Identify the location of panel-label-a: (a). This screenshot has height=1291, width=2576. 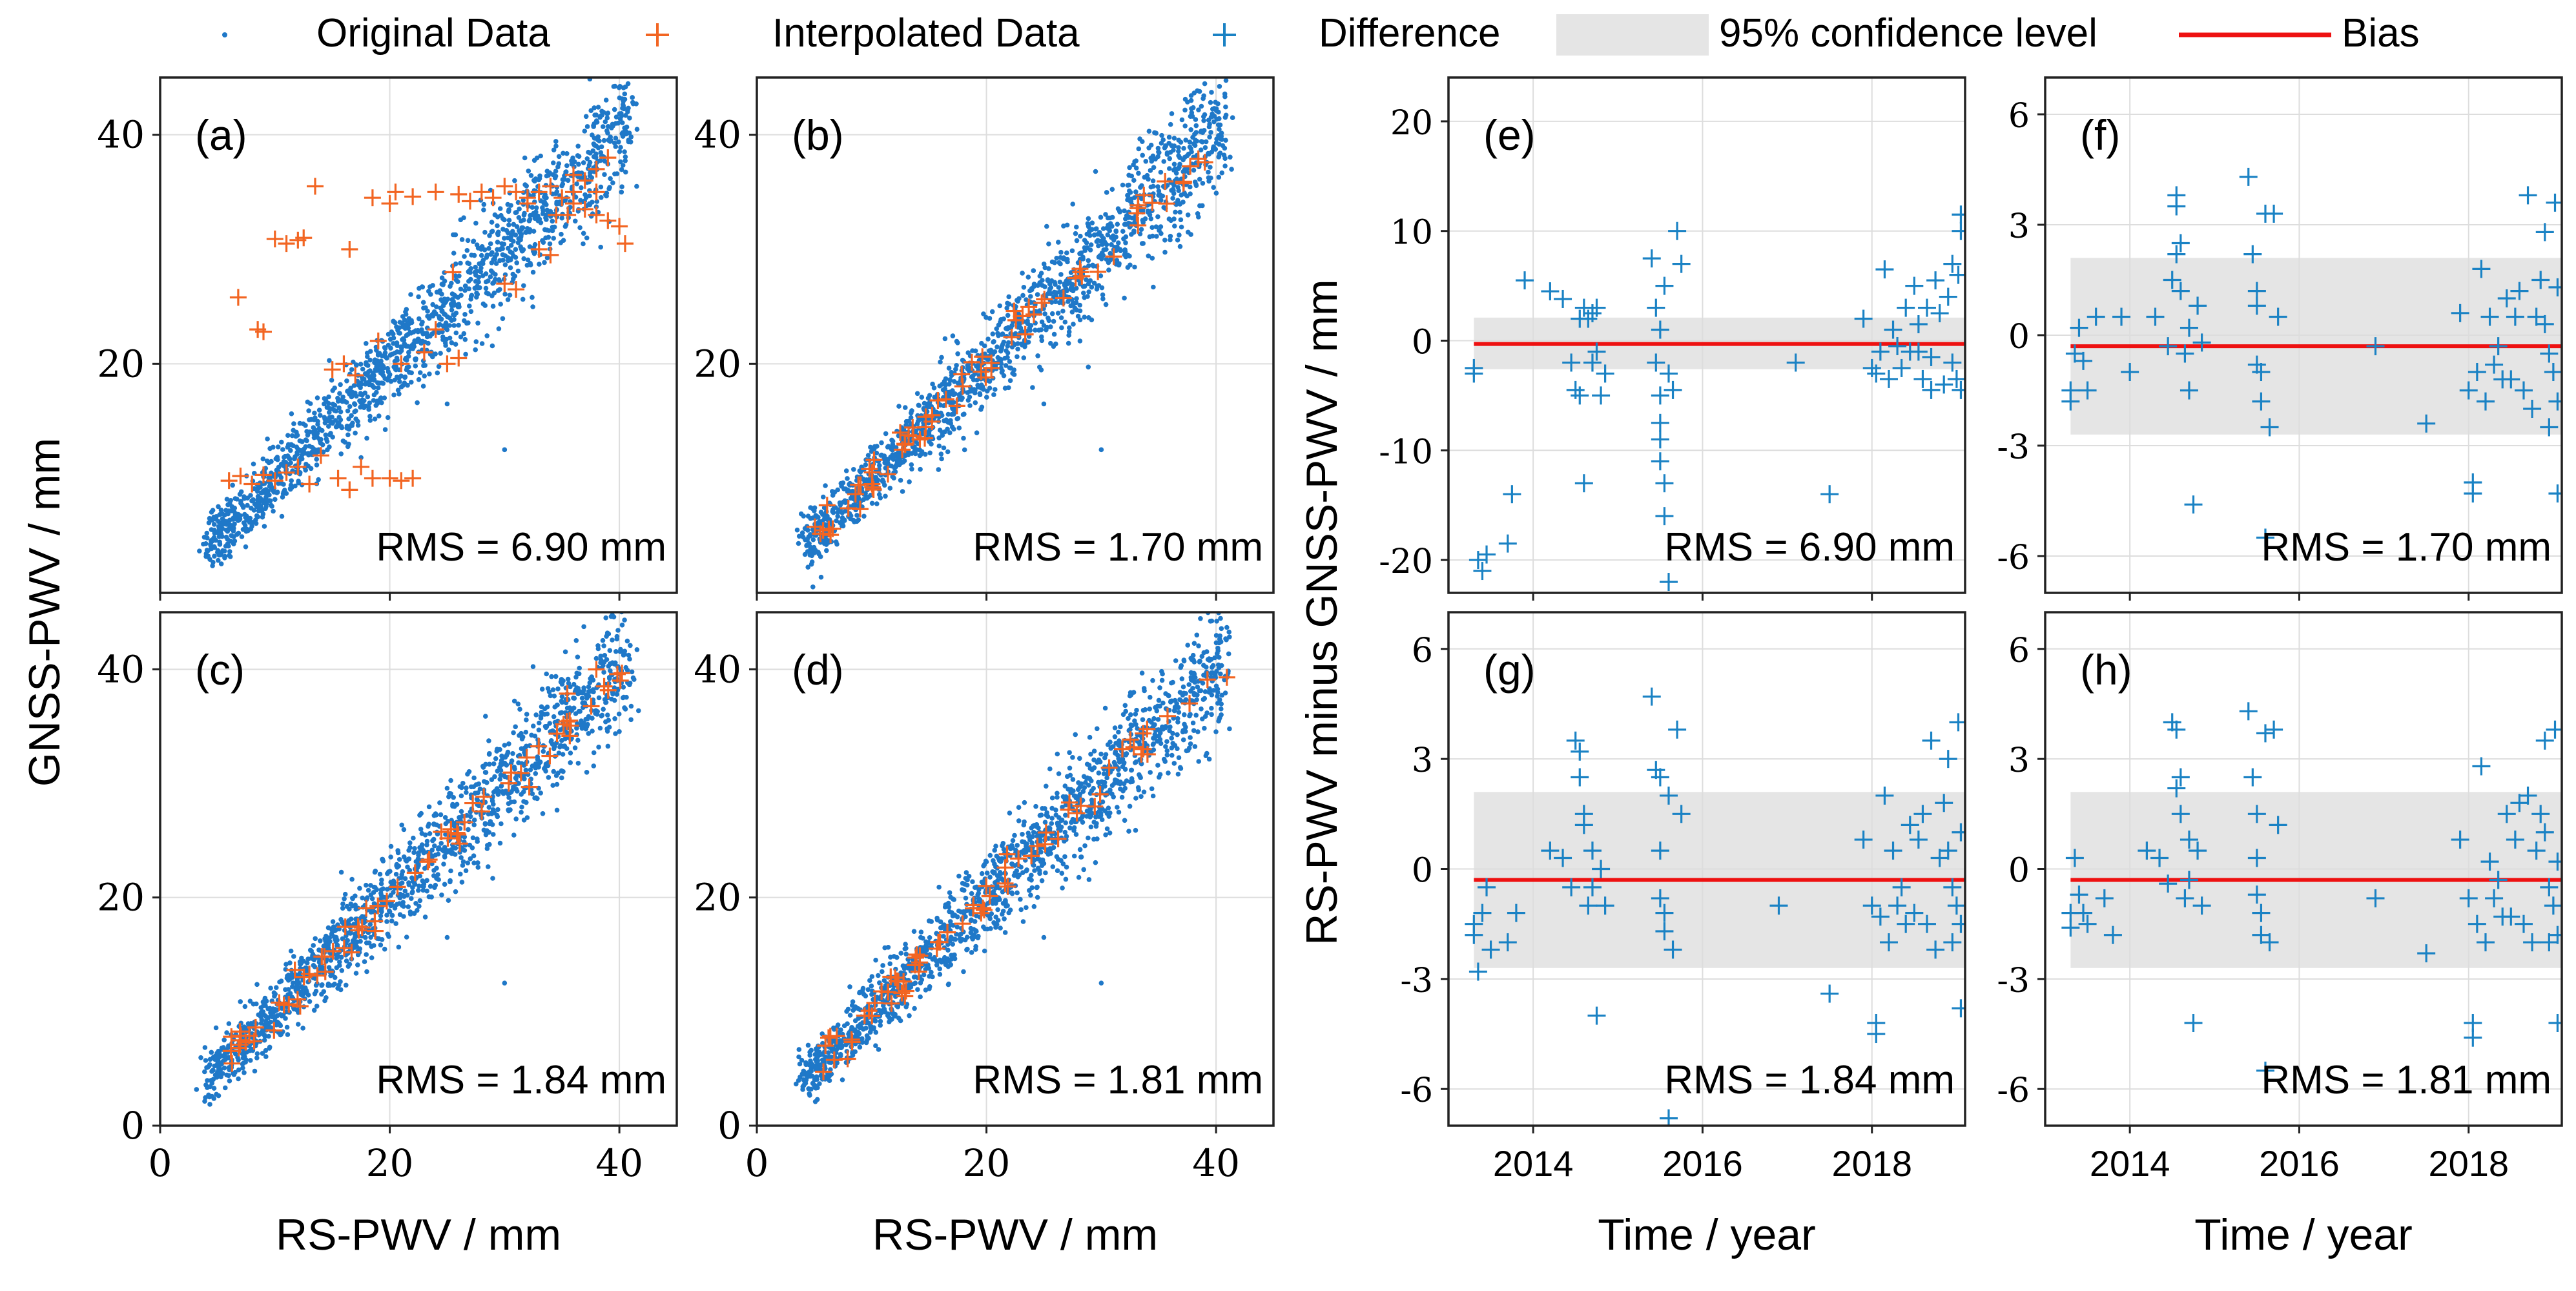
(221, 135).